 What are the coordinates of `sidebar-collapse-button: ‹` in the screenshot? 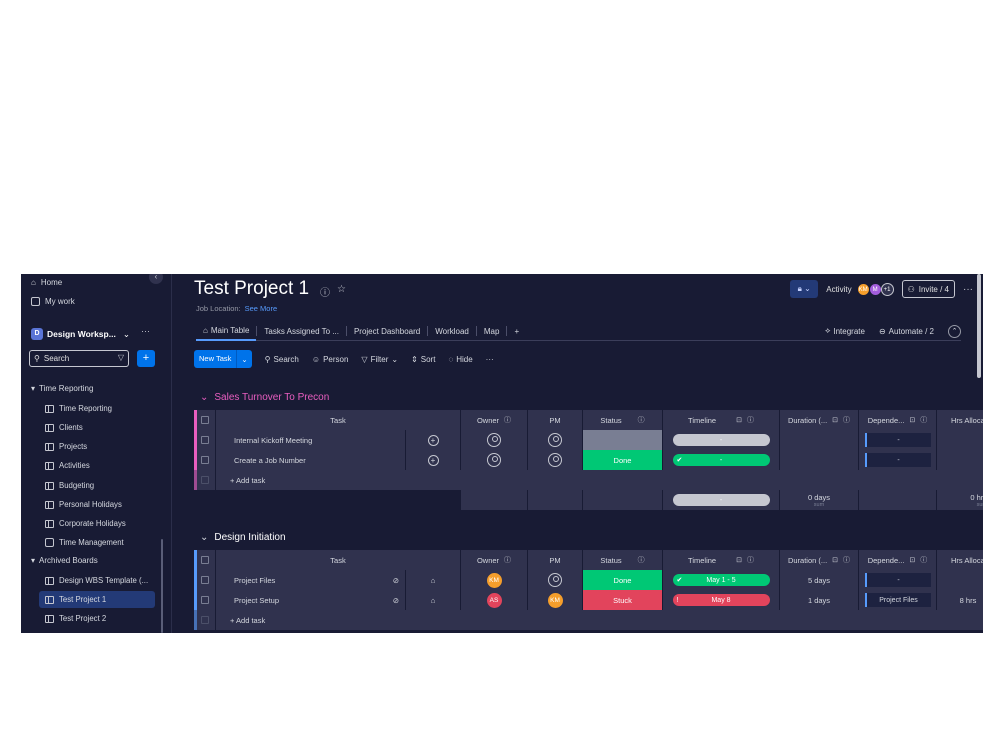 It's located at (156, 279).